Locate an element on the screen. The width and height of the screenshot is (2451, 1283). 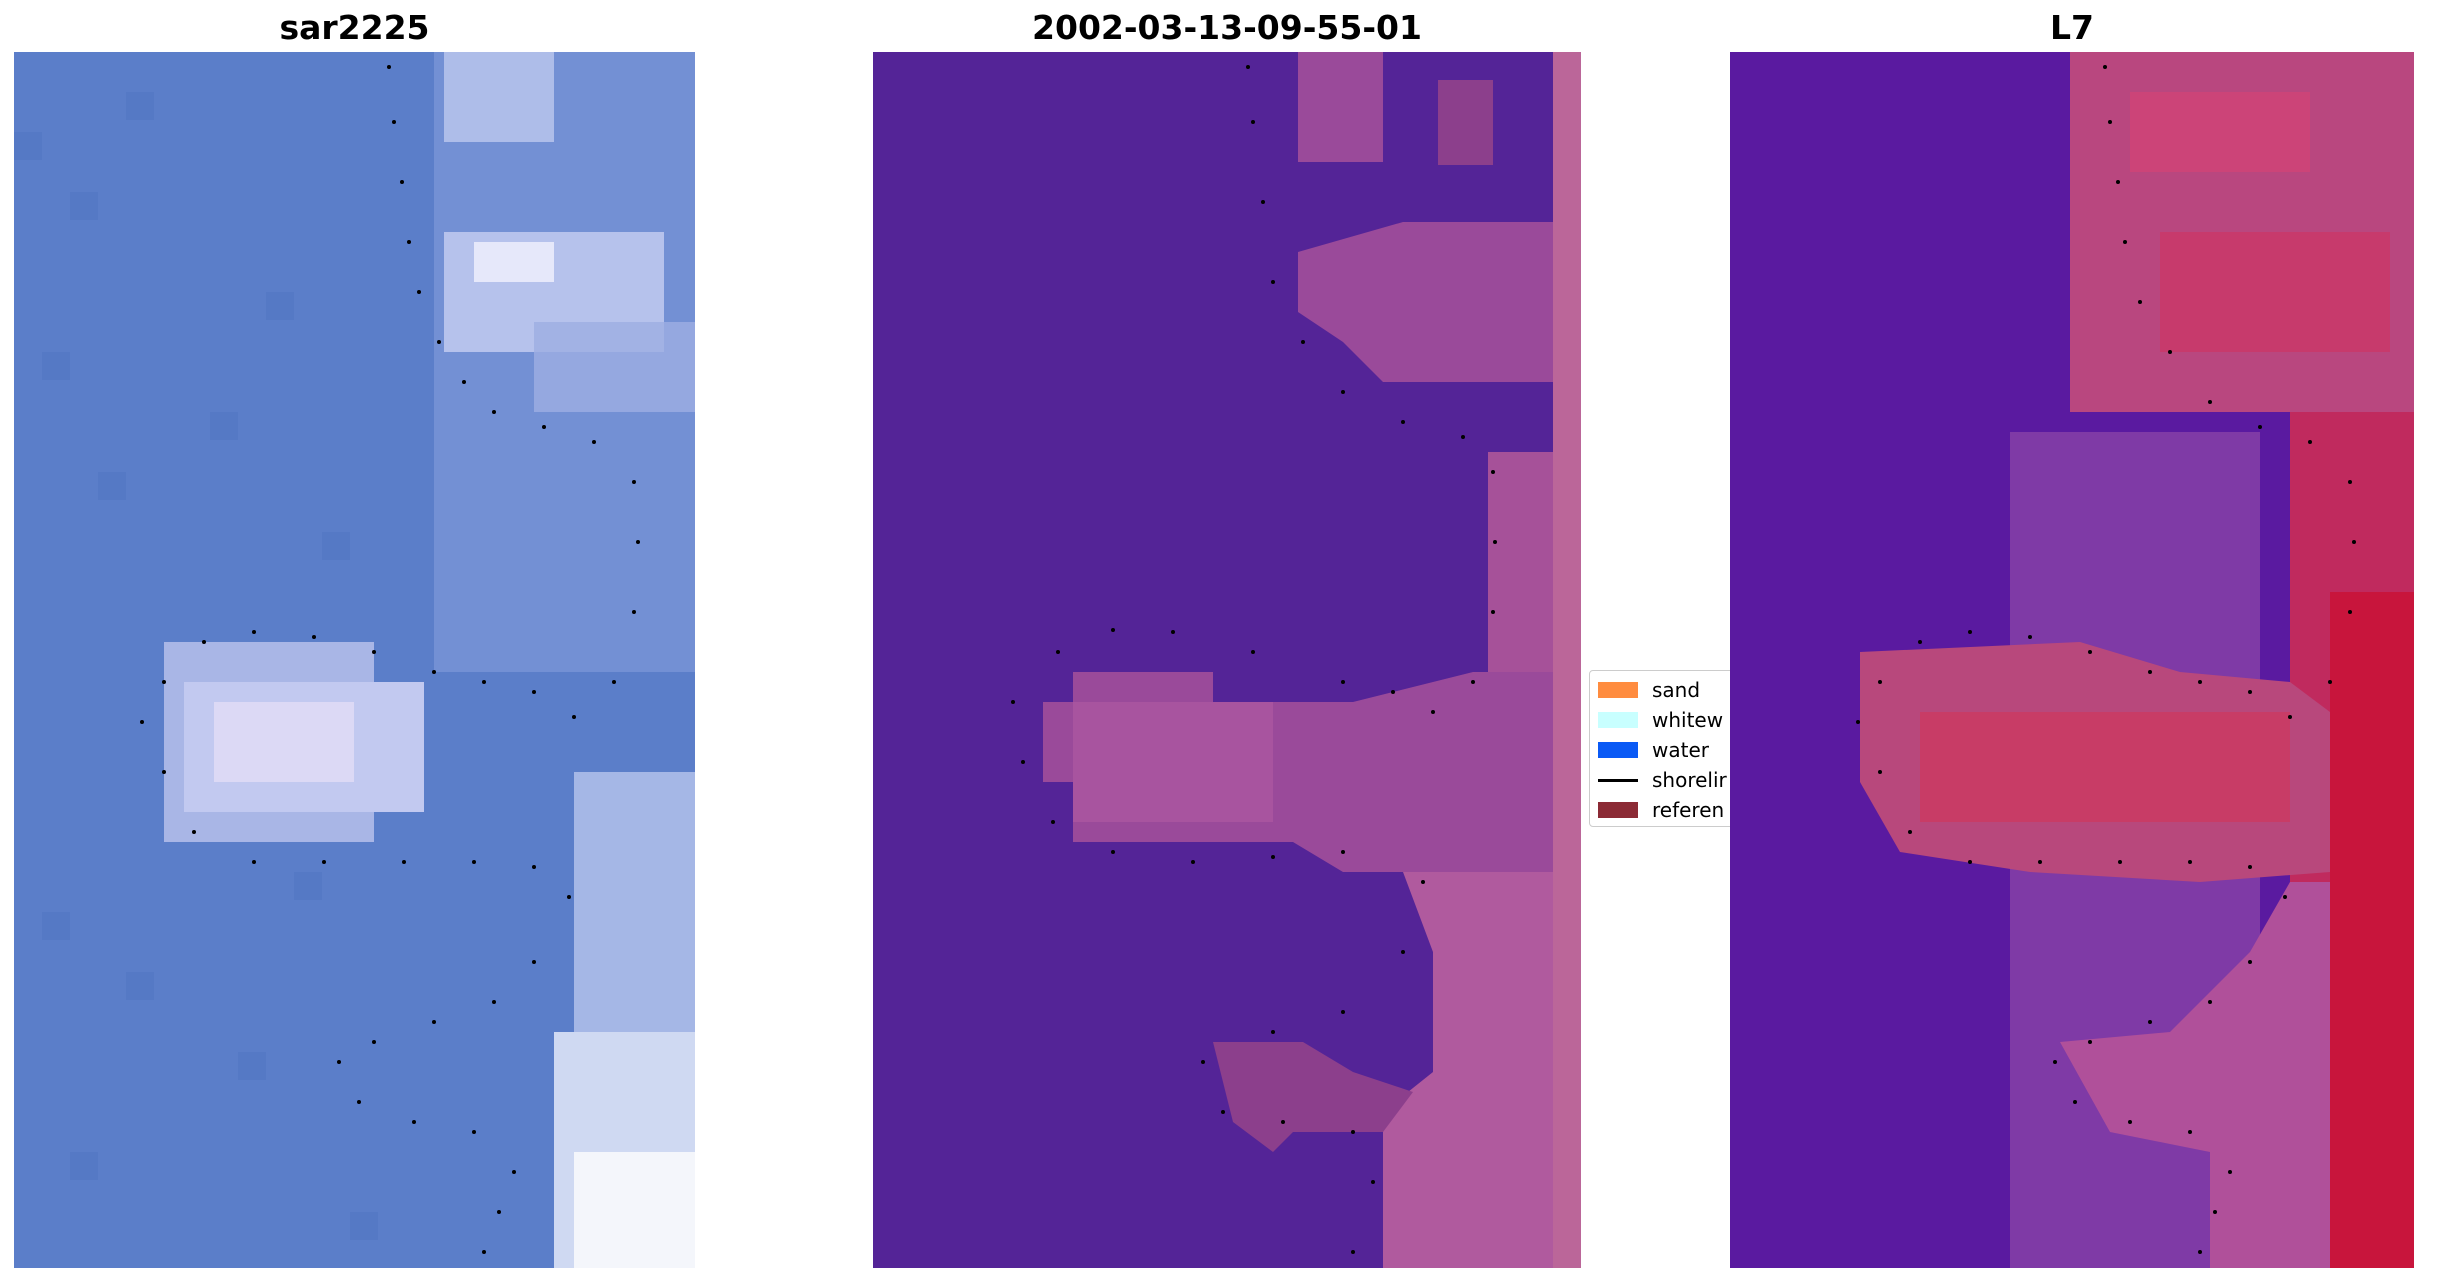
legend-label-whitewater: whitew is located at coordinates (1688, 720).